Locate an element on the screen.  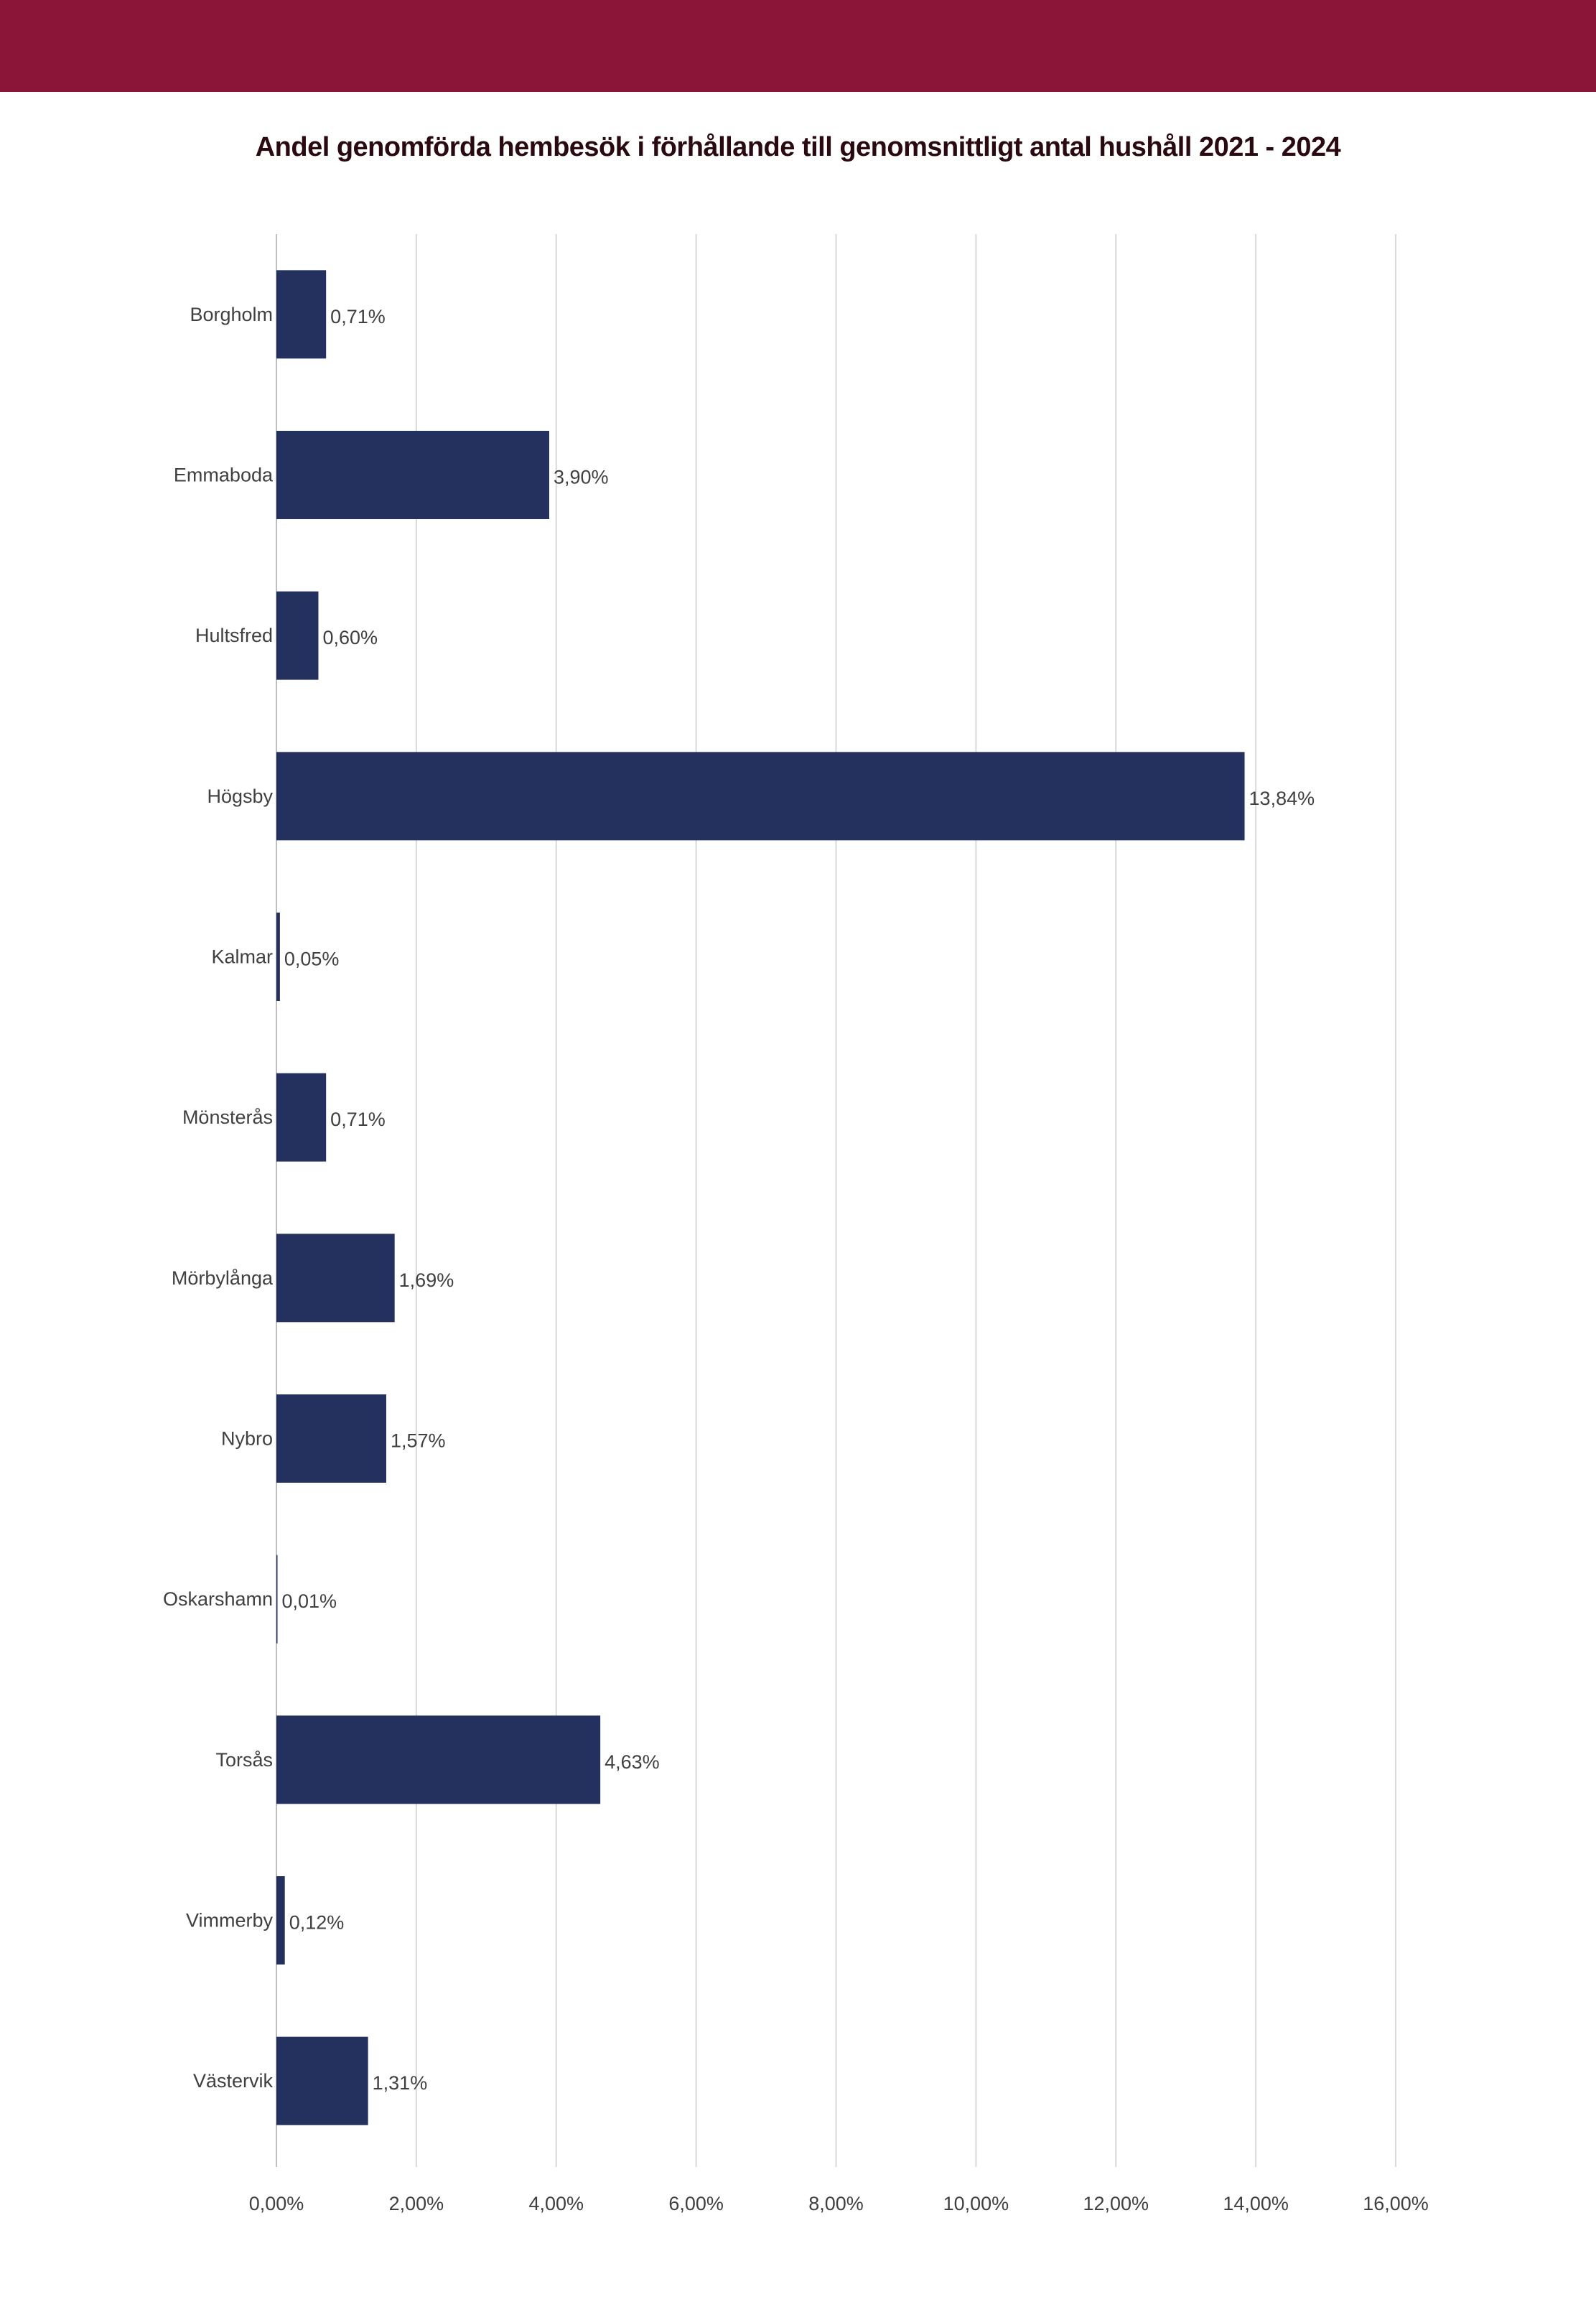
category-label: Torsås is located at coordinates (244, 1760).